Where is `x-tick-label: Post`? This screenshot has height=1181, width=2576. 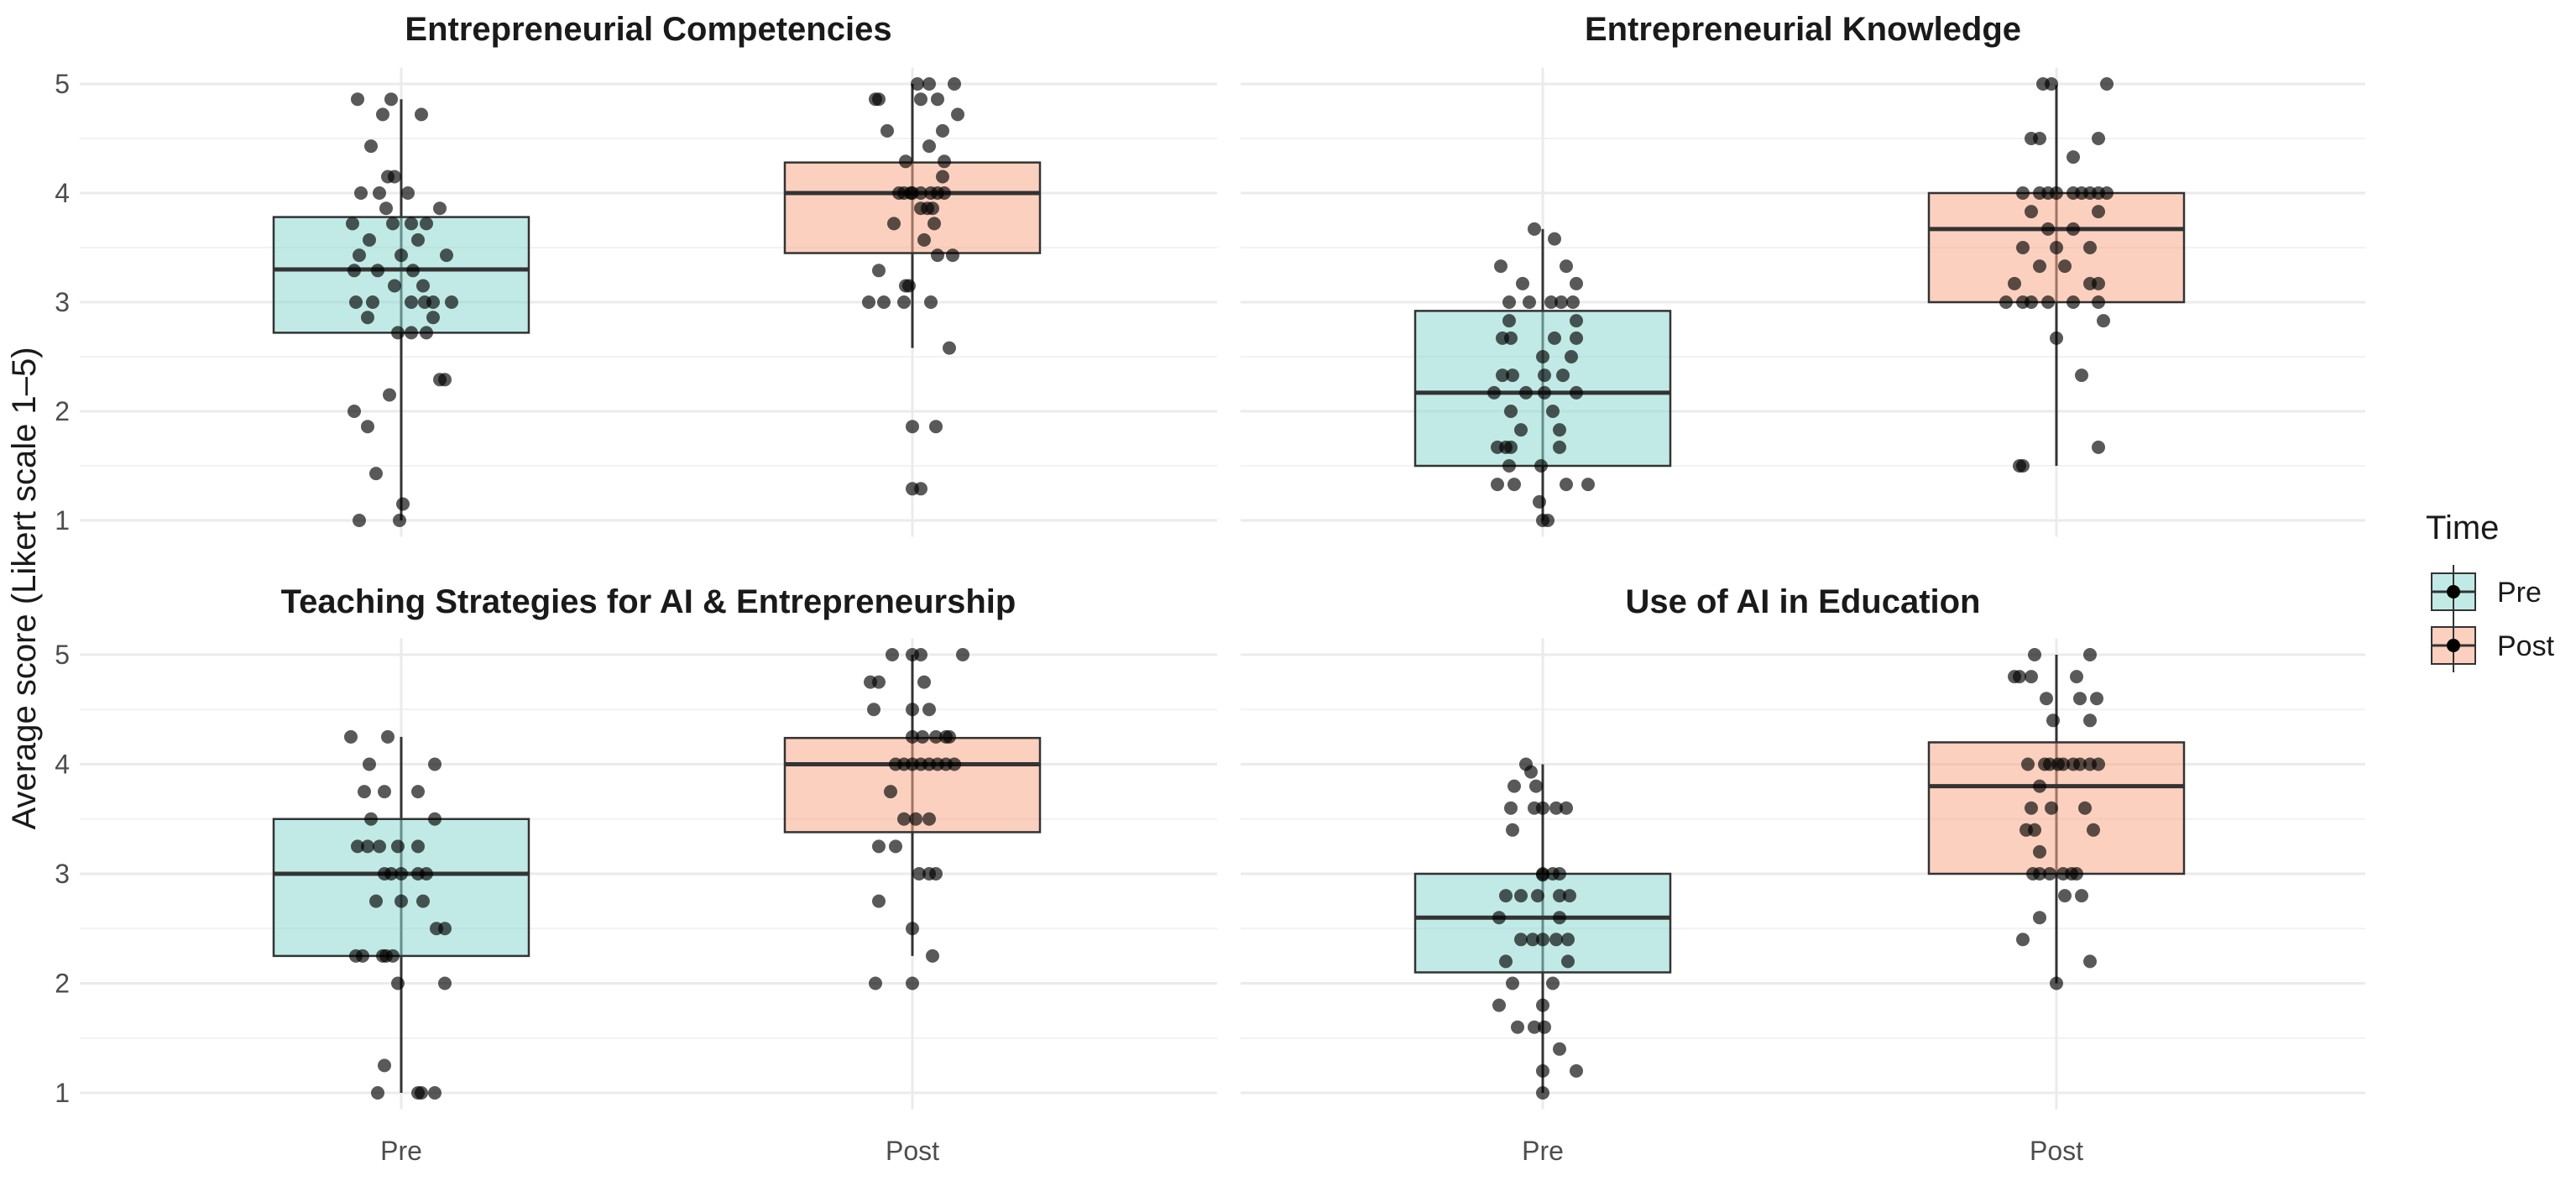
x-tick-label: Post is located at coordinates (2056, 1151).